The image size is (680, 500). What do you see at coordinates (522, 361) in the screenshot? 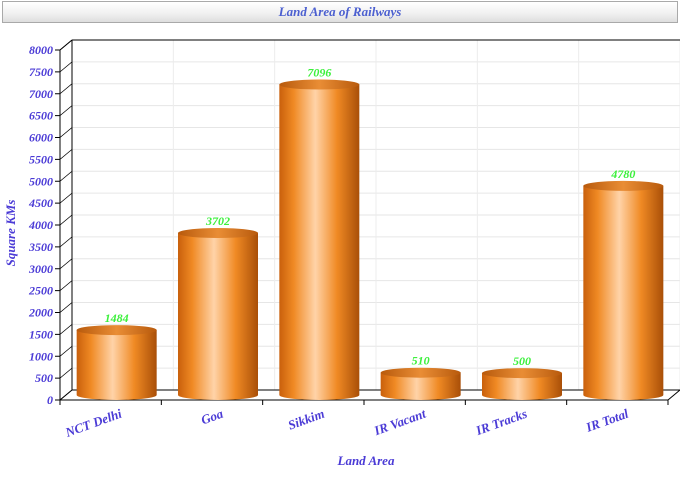
I see `data-label: 500` at bounding box center [522, 361].